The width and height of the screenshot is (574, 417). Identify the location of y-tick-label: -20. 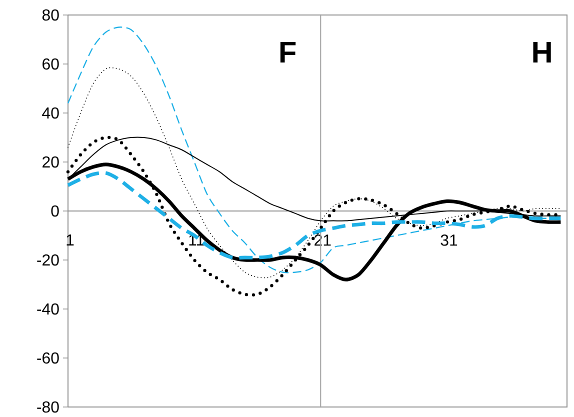
(48, 260).